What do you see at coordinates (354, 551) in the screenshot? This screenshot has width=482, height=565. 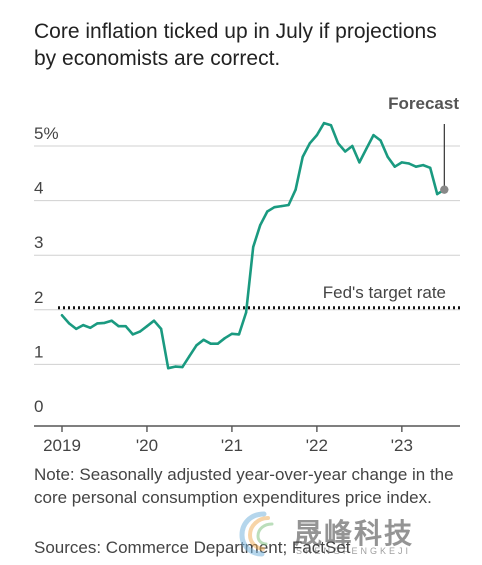 I see `watermark-subtext: SHENGFENGKEJI` at bounding box center [354, 551].